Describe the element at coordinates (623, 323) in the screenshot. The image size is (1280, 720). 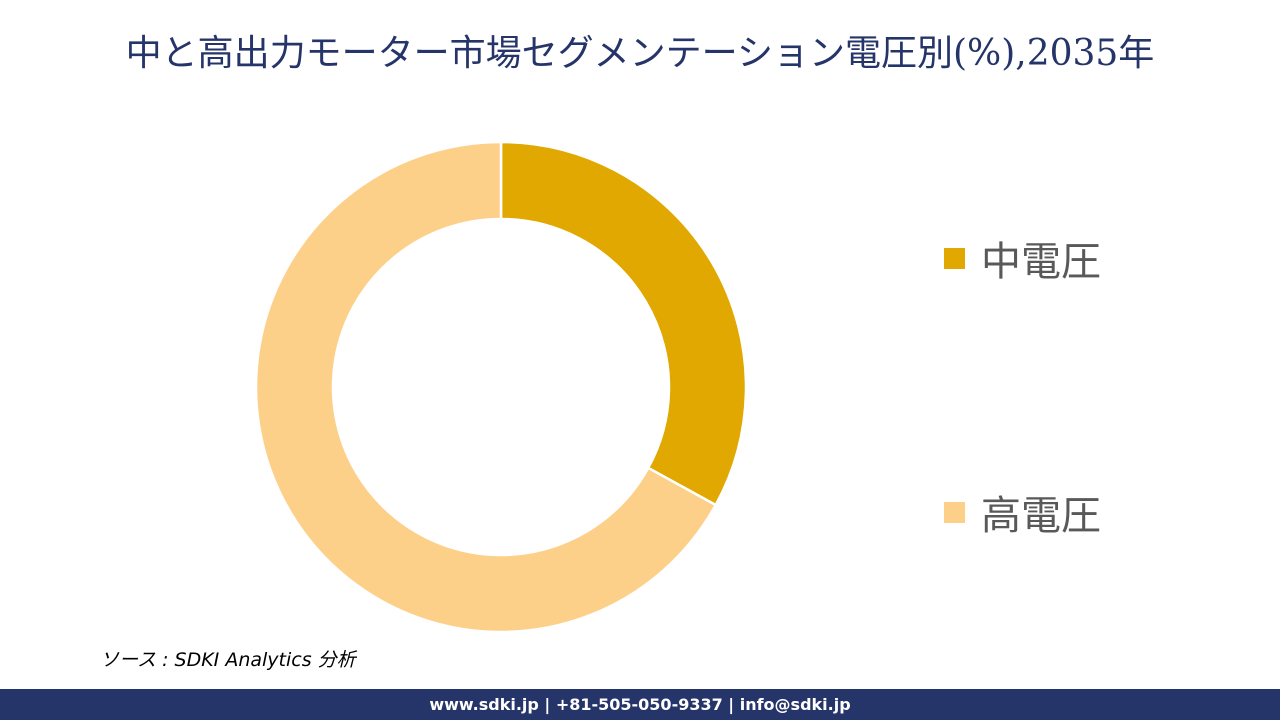
I see `donut-slice-medium-voltage` at that location.